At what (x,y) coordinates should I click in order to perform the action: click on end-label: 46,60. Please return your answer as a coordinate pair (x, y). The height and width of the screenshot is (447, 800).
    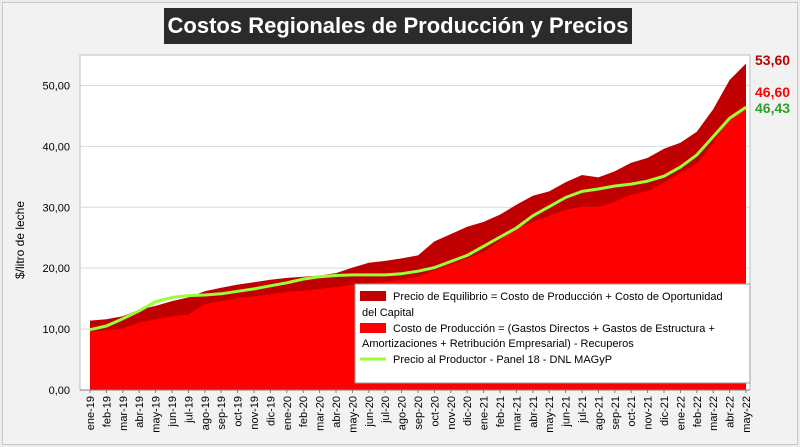
    Looking at the image, I should click on (772, 92).